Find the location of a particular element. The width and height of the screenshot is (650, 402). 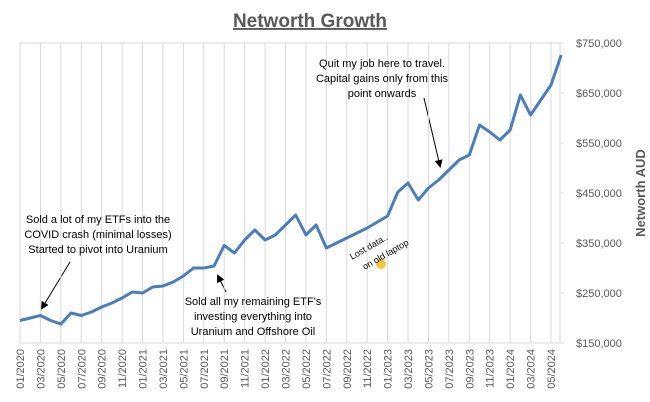

x-tick-label: 05/2022 is located at coordinates (307, 369).